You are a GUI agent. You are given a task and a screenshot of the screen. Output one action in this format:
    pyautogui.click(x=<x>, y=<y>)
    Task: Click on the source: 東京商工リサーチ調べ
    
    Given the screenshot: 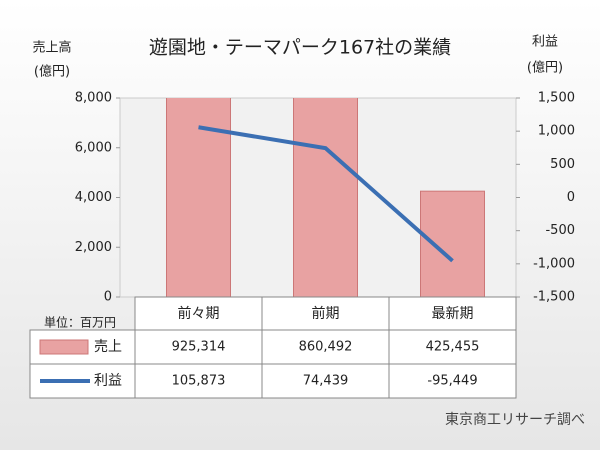 What is the action you would take?
    pyautogui.click(x=515, y=420)
    